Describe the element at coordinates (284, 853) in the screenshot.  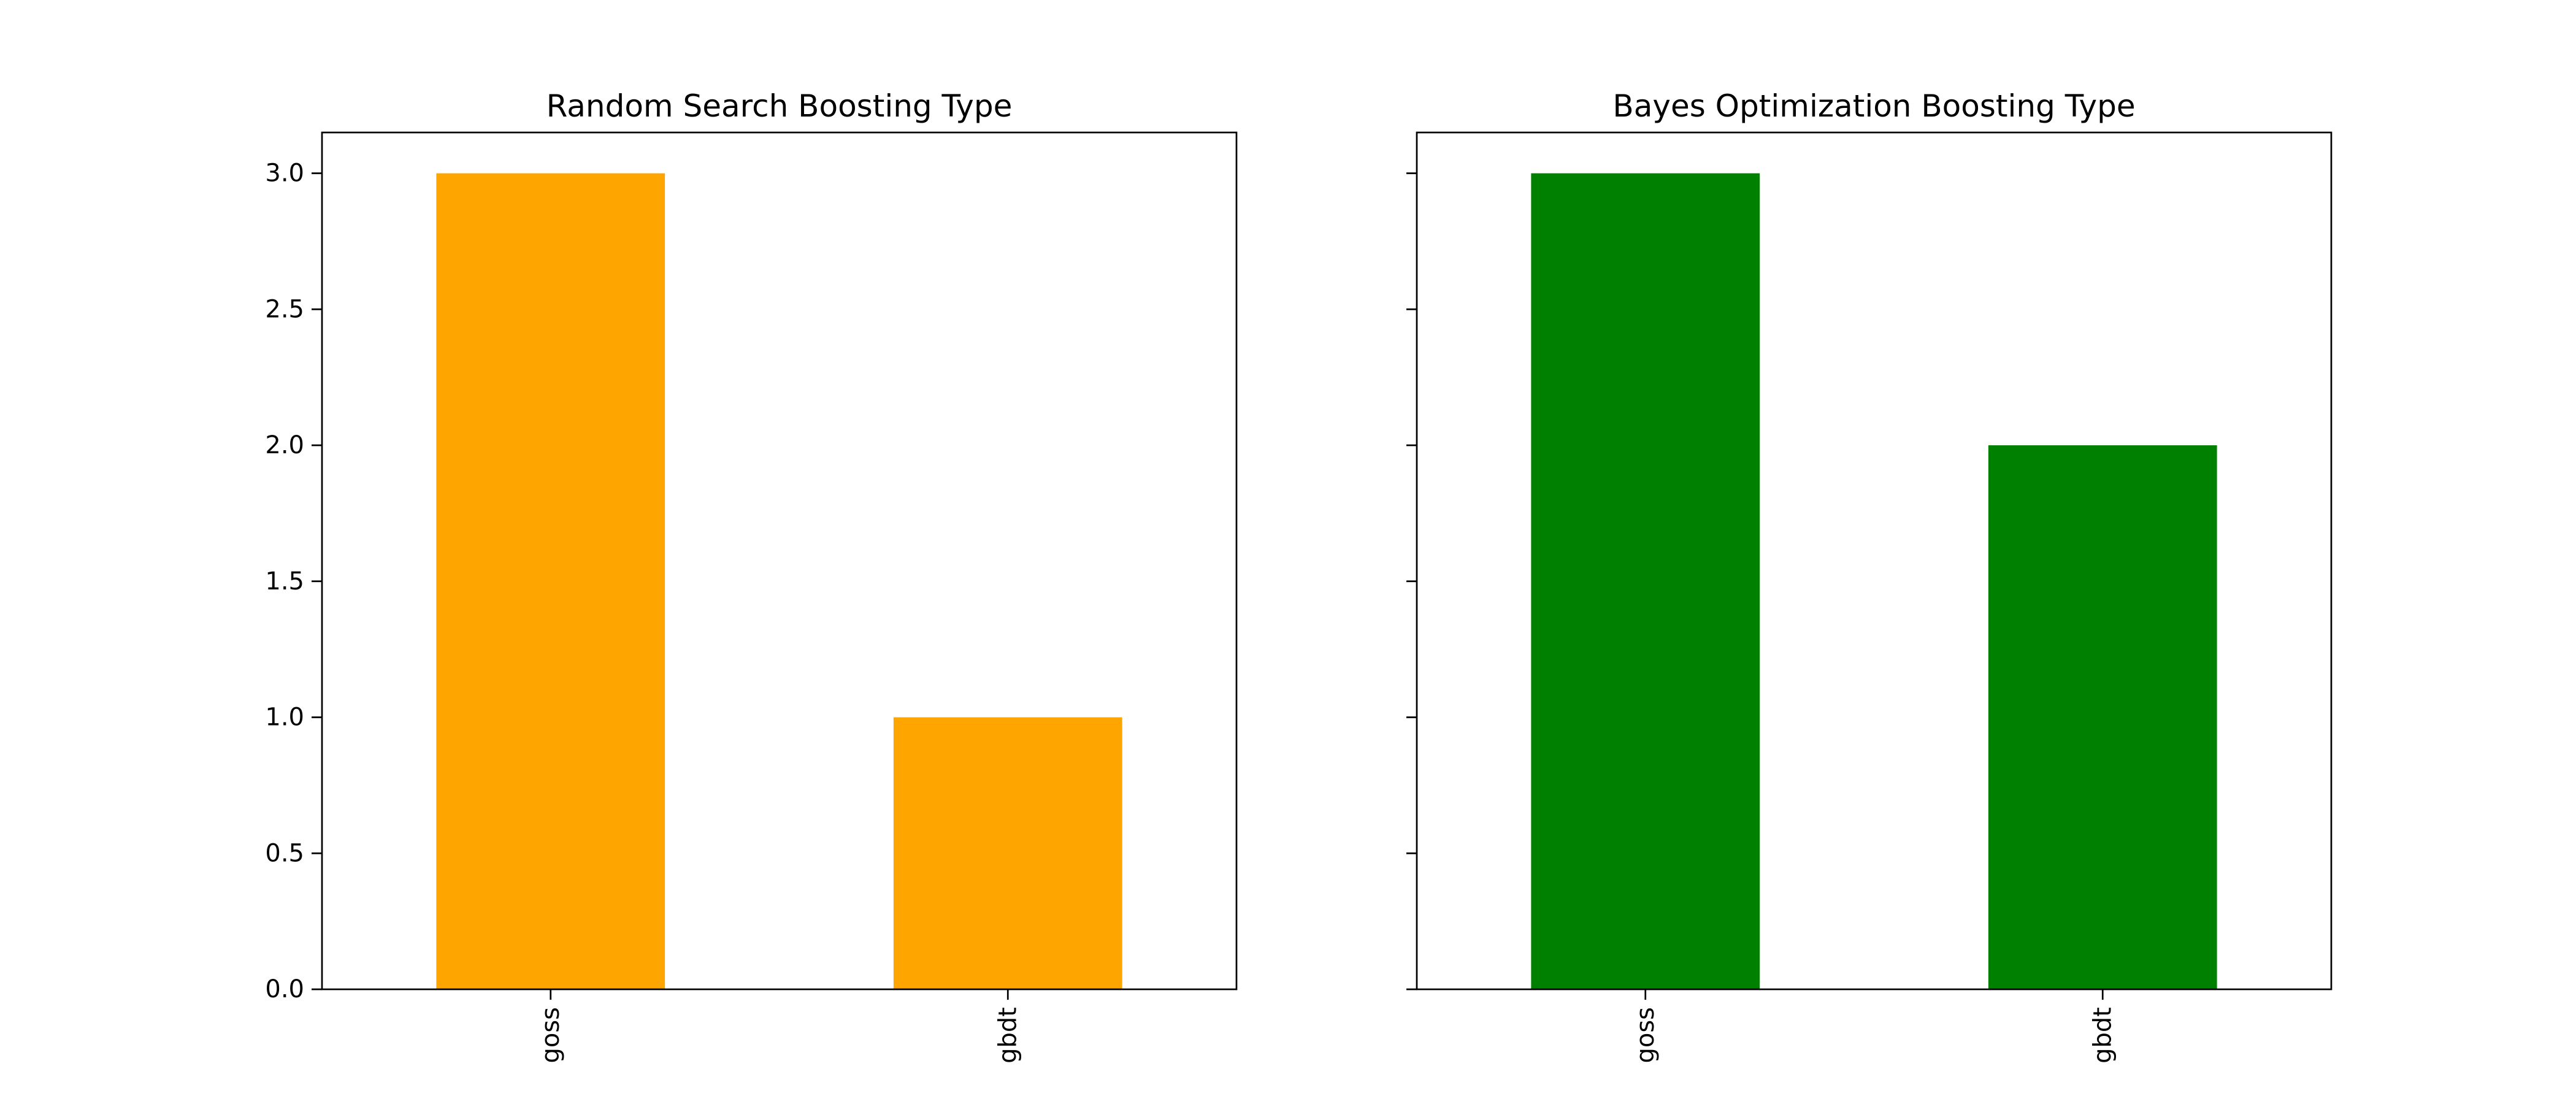
I see `y-tick-label: 0.5` at that location.